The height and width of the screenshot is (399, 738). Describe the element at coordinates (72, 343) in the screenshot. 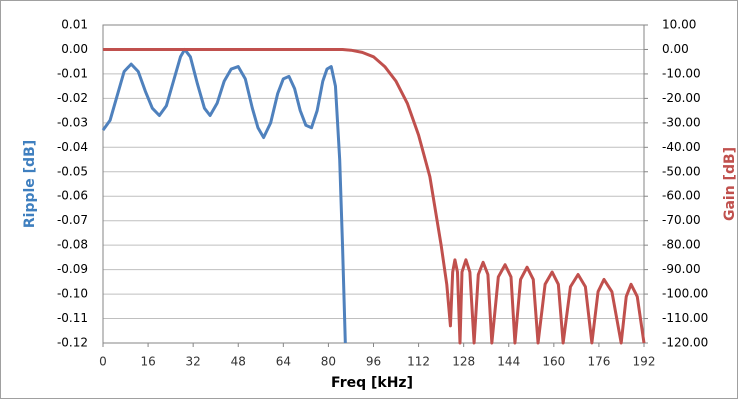

I see `y-tick-label: -0.12` at that location.